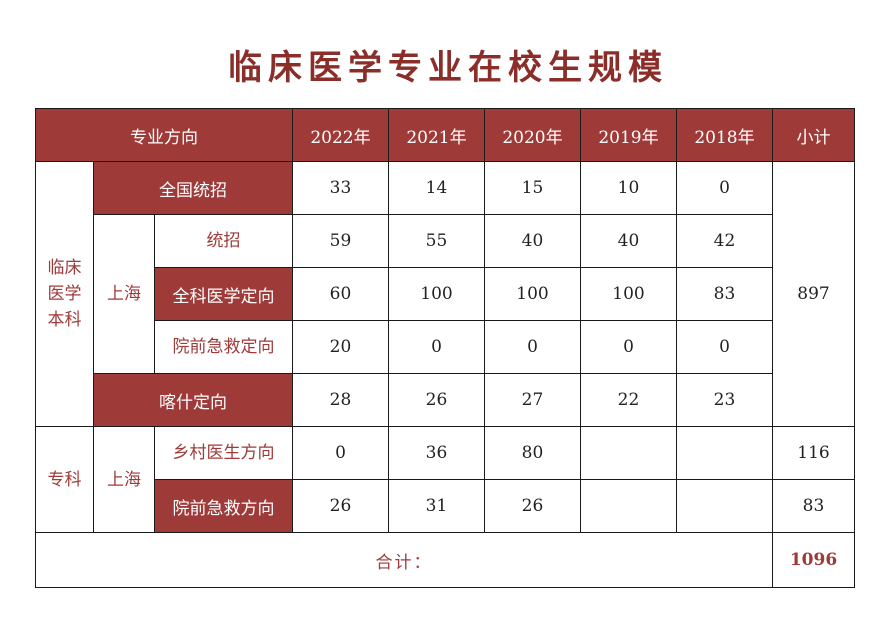  What do you see at coordinates (193, 188) in the screenshot?
I see `row-label: 全国统招` at bounding box center [193, 188].